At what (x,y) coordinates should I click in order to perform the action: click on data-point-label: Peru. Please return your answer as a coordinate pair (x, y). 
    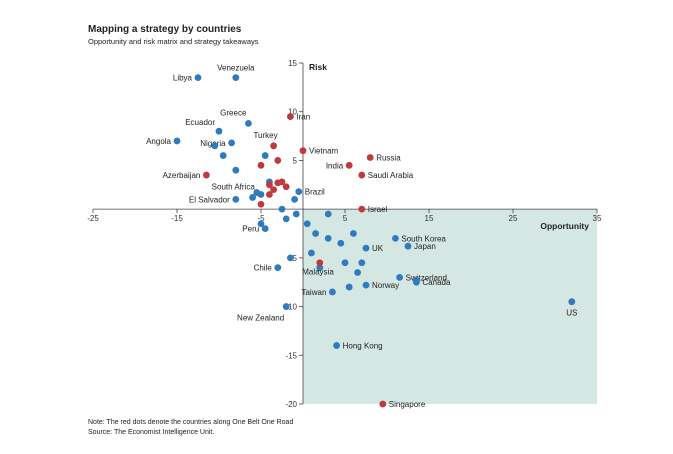
    Looking at the image, I should click on (250, 229).